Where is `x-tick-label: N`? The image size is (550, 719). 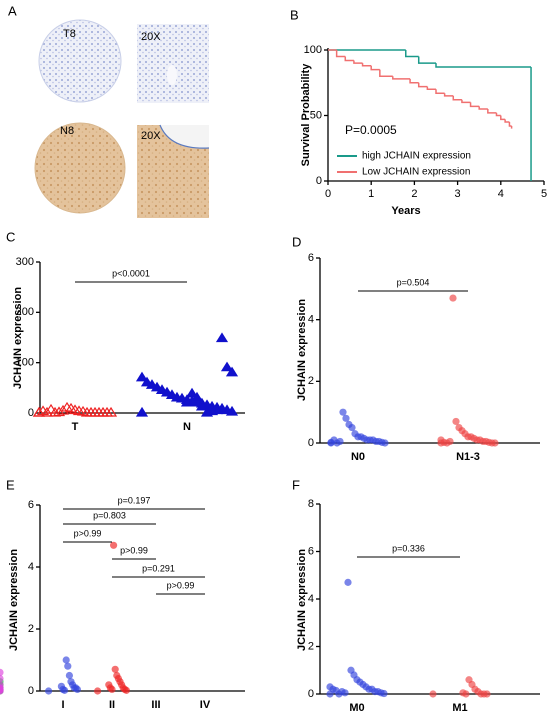 x-tick-label: N is located at coordinates (187, 427).